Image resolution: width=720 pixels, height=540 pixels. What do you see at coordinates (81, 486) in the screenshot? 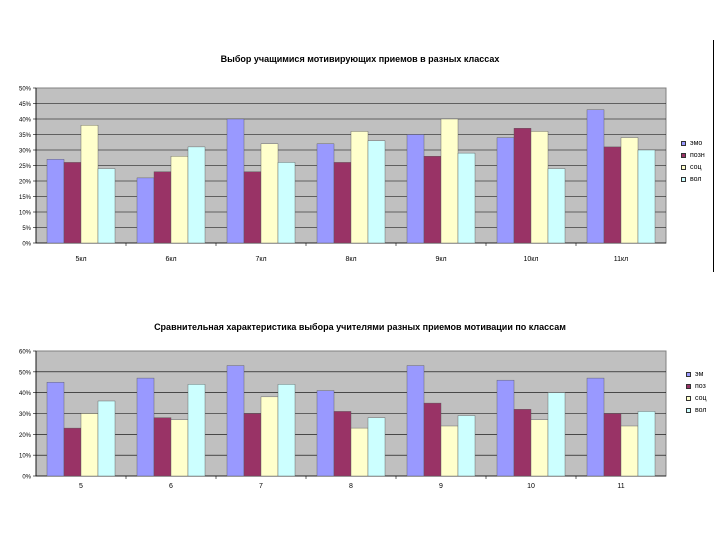
I see `x-tick-label: 5` at bounding box center [81, 486].